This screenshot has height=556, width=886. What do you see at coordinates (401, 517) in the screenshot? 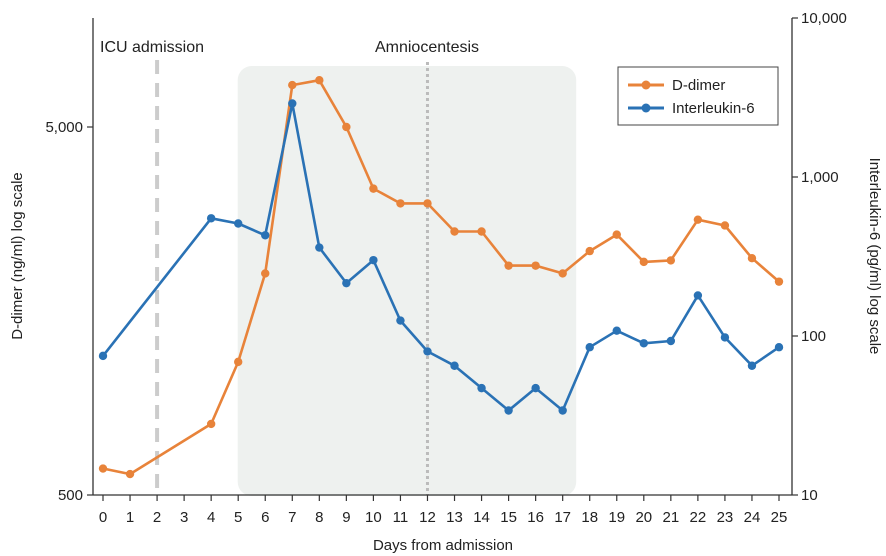
I see `x-tick-label: 11` at bounding box center [401, 517].